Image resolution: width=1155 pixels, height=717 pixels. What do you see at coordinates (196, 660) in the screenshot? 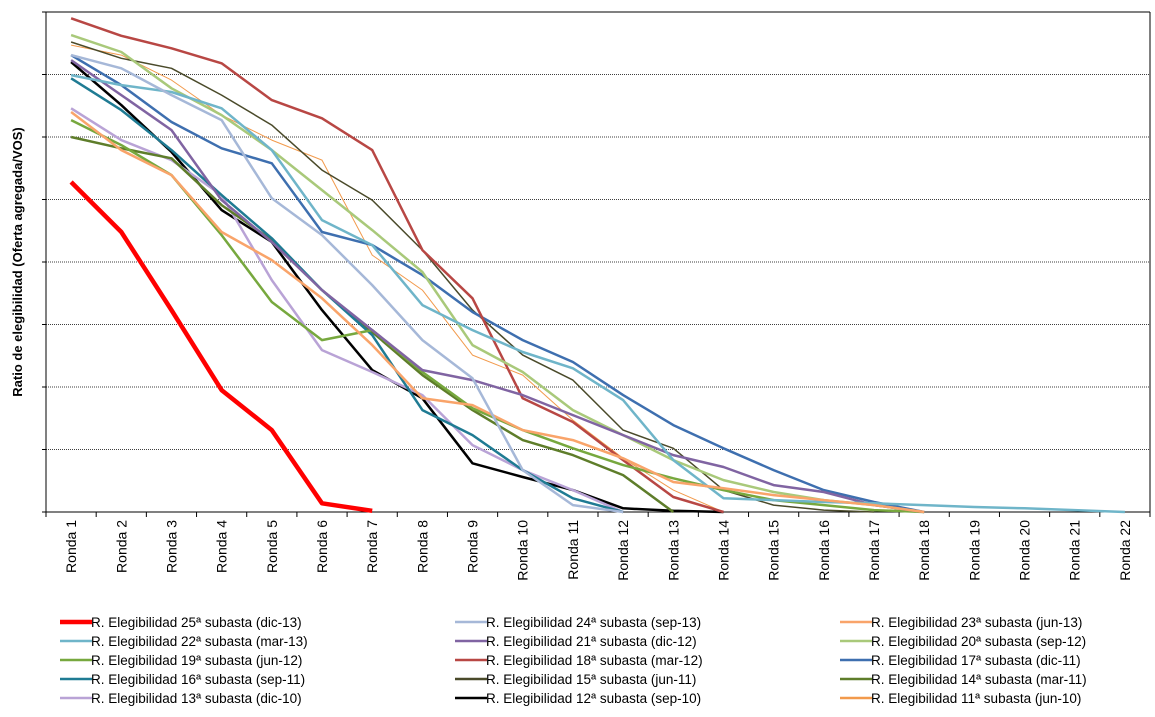
I see `legend-label: R. Elegibilidad 19ª subasta (jun-12)` at bounding box center [196, 660].